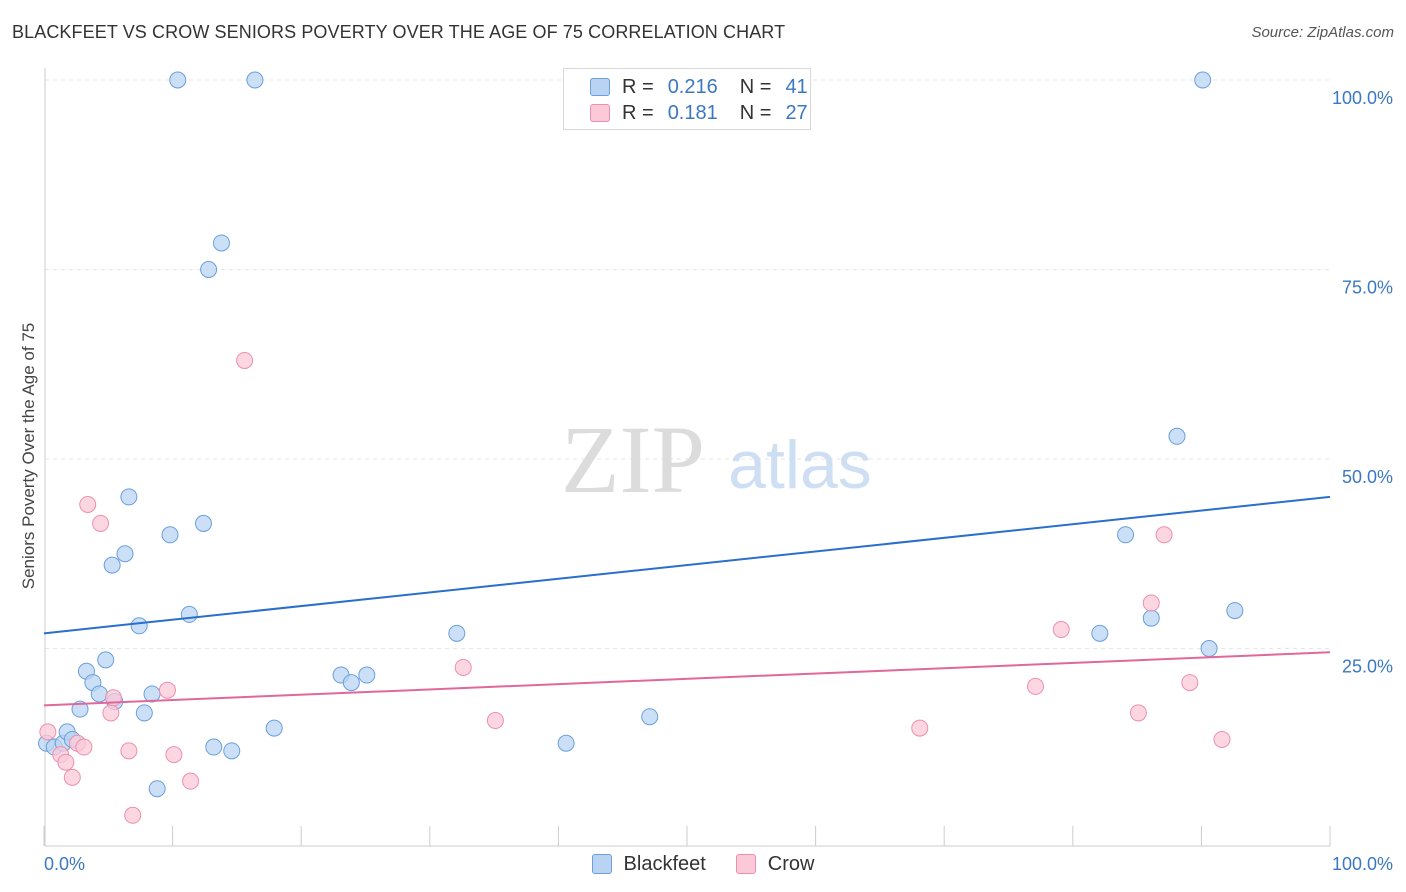 This screenshot has height=892, width=1406. I want to click on r-value: 0.181, so click(692, 112).